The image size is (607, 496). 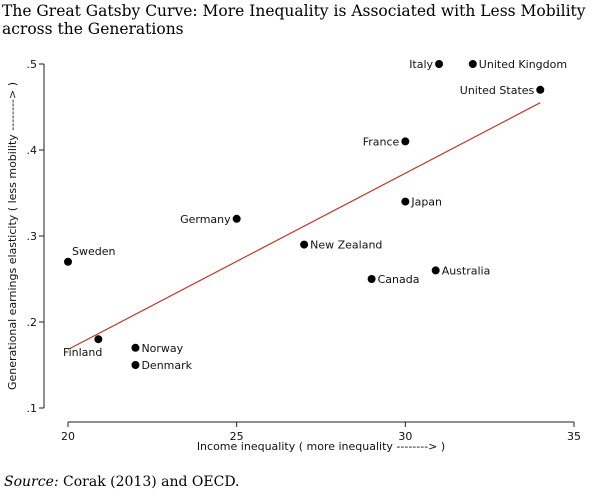 What do you see at coordinates (149, 482) in the screenshot?
I see `source-text: Corak (2013) and OECD.` at bounding box center [149, 482].